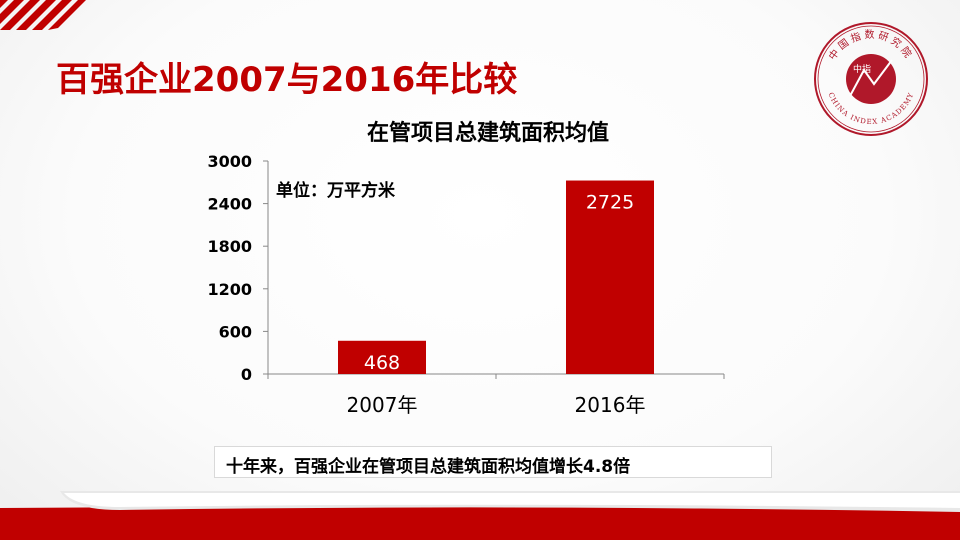 The width and height of the screenshot is (960, 540). Describe the element at coordinates (862, 69) in the screenshot. I see `seal-center-text: 中指` at that location.